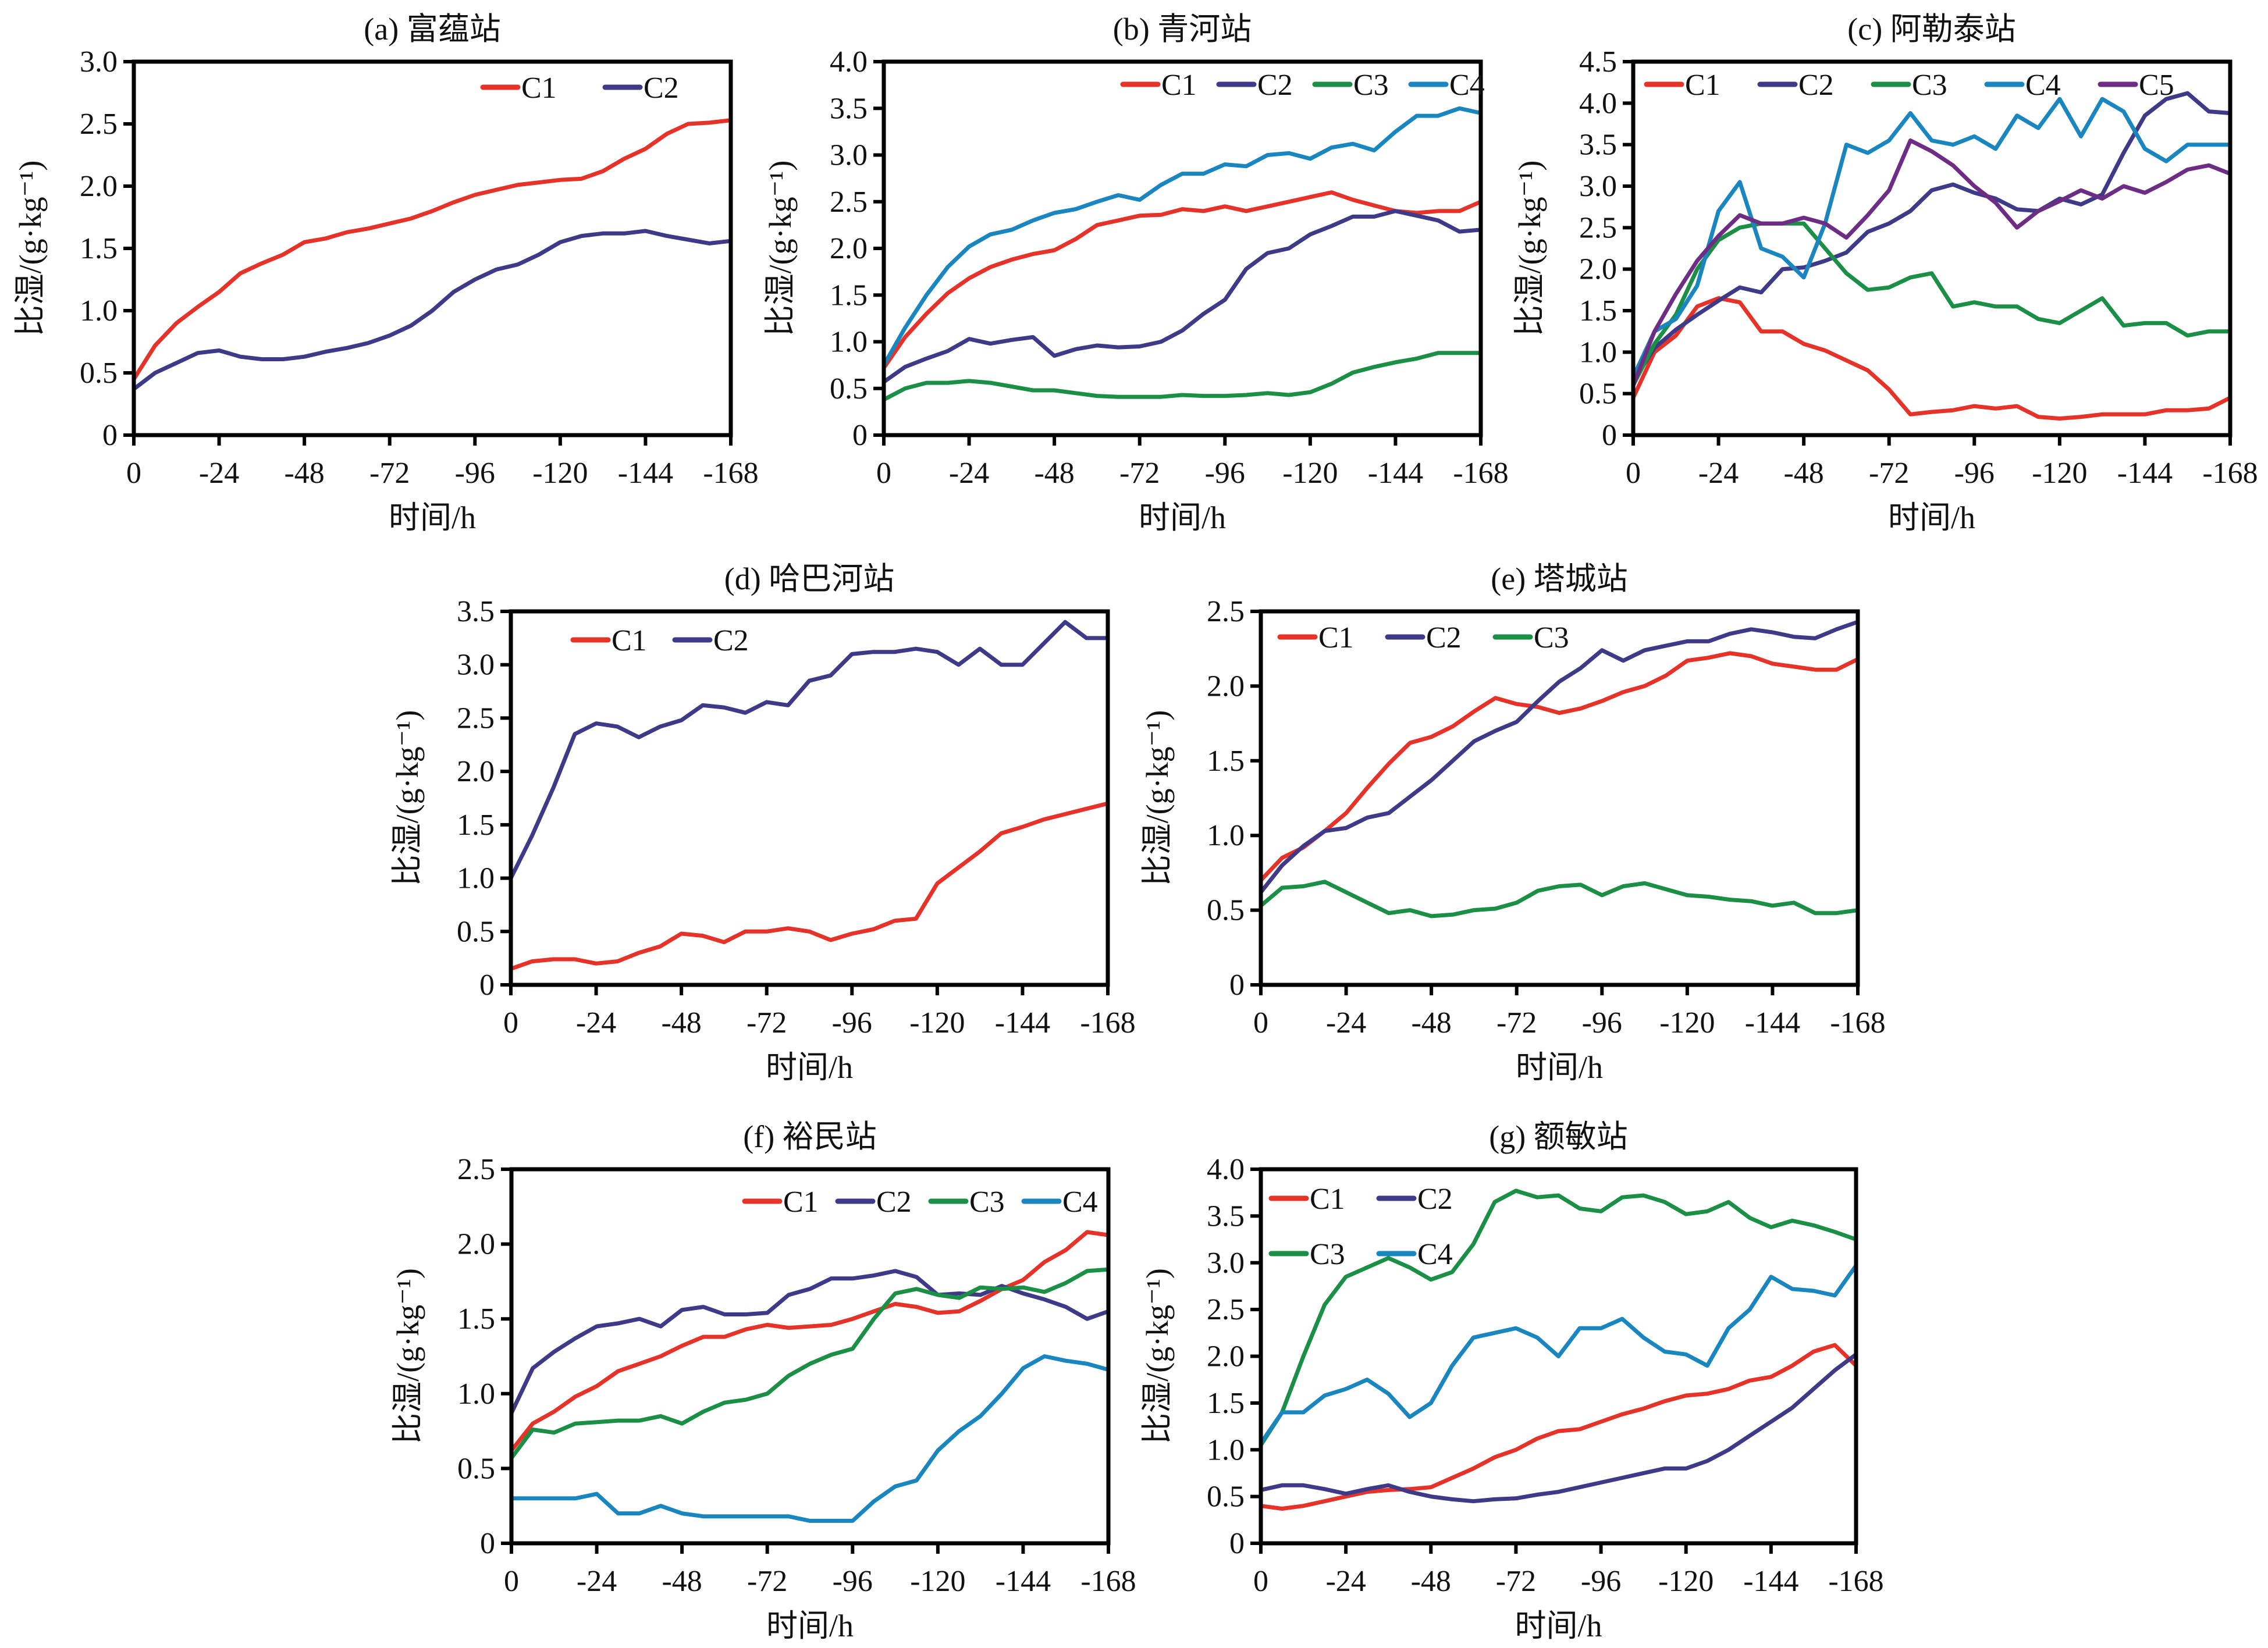 Image resolution: width=2268 pixels, height=1648 pixels. Describe the element at coordinates (2136, 86) in the screenshot. I see `legend-item-c5: C5` at that location.